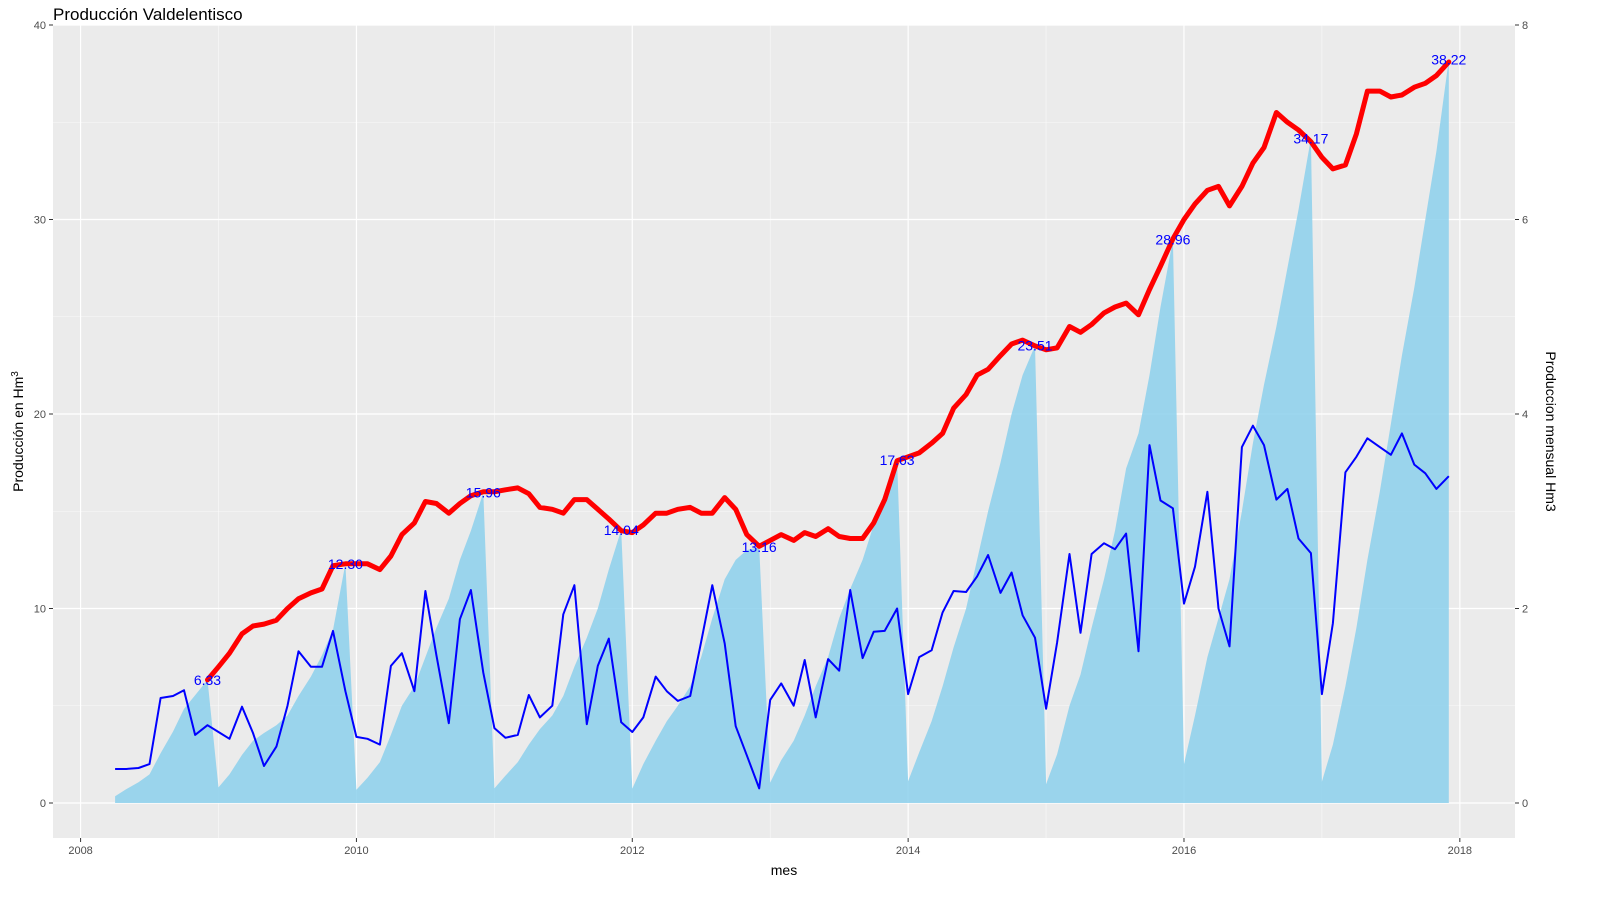  I want to click on data-label: 6.33, so click(207, 680).